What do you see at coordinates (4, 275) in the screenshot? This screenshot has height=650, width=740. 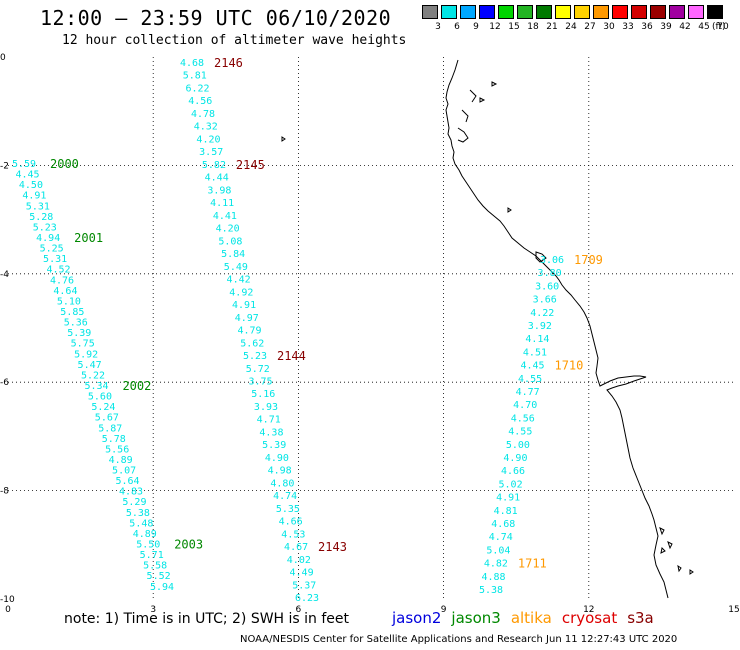 I see `y-tick-label: -4` at bounding box center [4, 275].